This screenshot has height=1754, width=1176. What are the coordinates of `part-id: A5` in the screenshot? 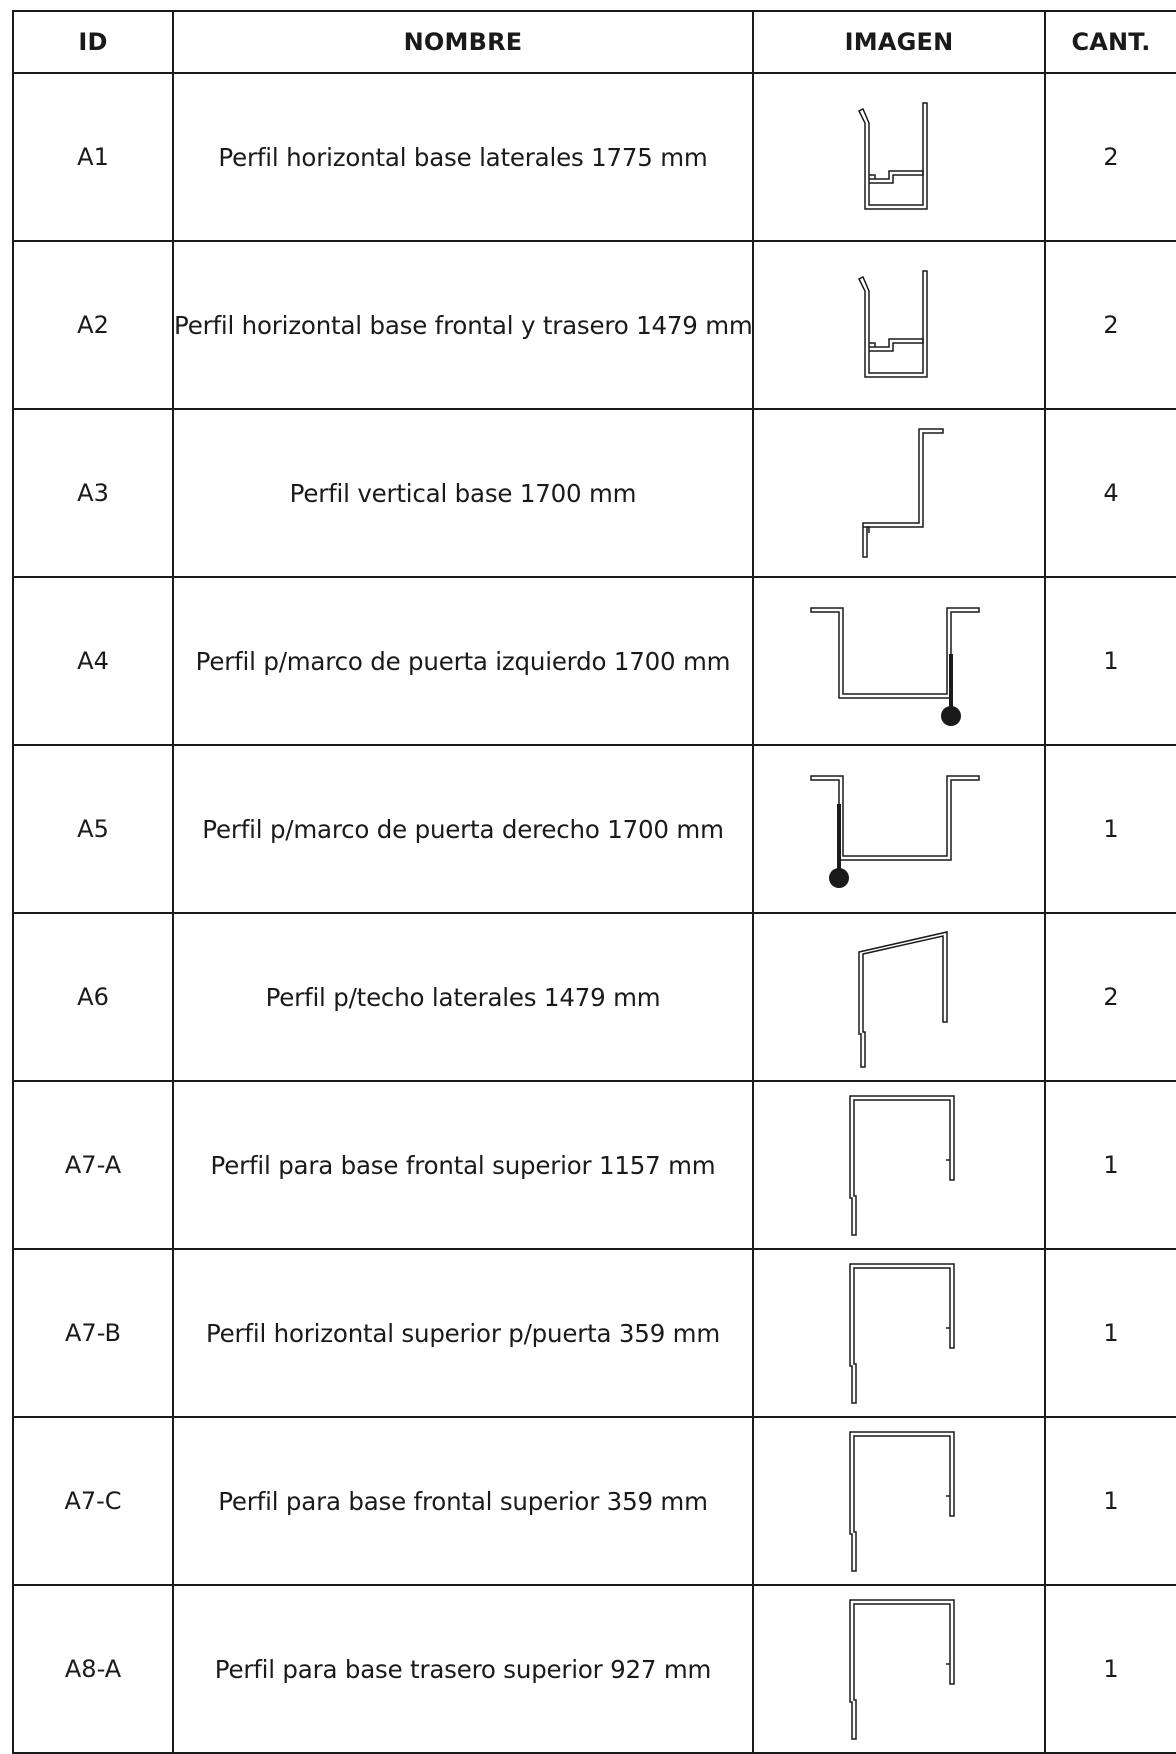 It's located at (93, 829).